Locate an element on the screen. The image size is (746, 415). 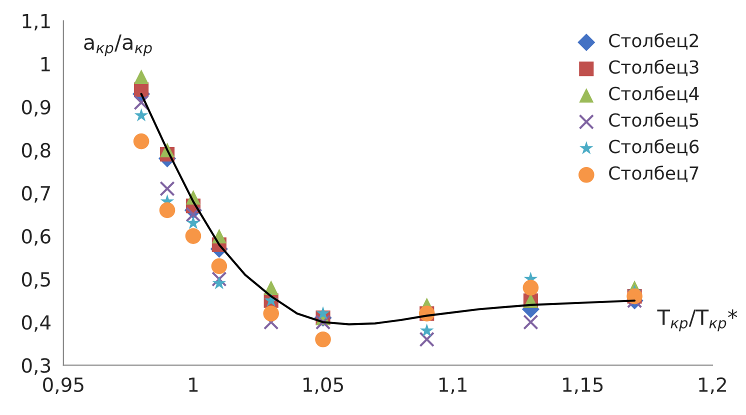
x-tick-label: 1,1 is located at coordinates (452, 386).